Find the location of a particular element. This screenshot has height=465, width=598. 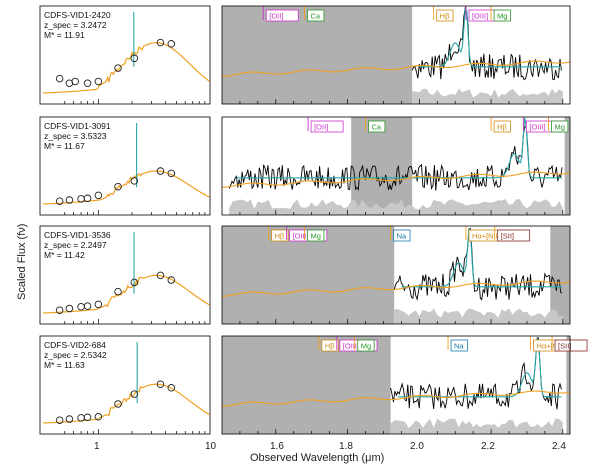

line-label-4: Mg is located at coordinates (502, 15).